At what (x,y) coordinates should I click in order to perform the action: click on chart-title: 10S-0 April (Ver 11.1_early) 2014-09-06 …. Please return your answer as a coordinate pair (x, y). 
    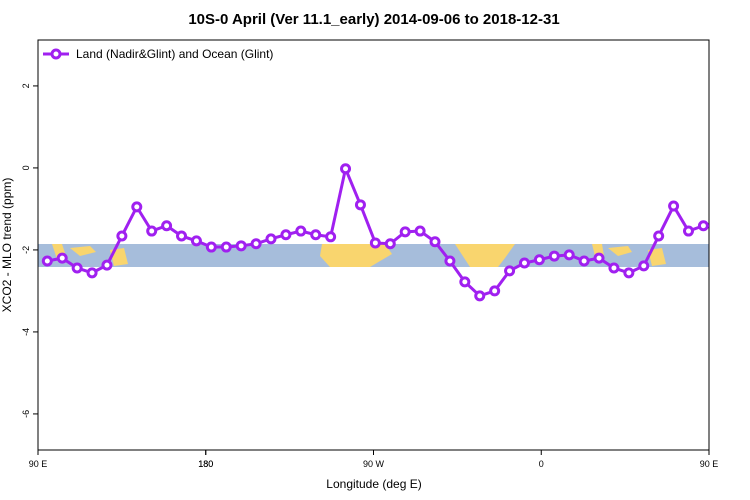
    Looking at the image, I should click on (373, 19).